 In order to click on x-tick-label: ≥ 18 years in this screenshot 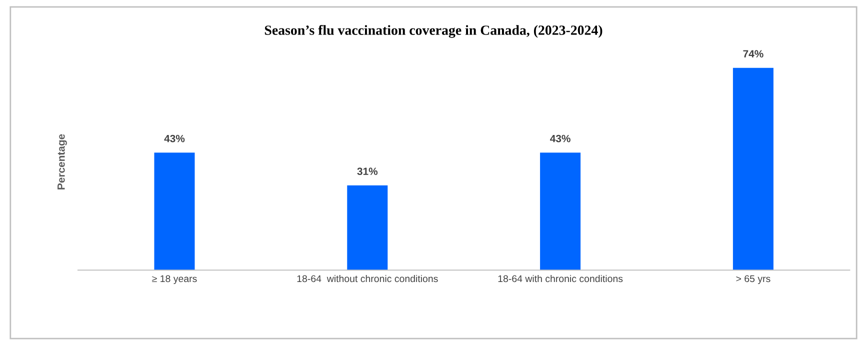, I will do `click(174, 279)`.